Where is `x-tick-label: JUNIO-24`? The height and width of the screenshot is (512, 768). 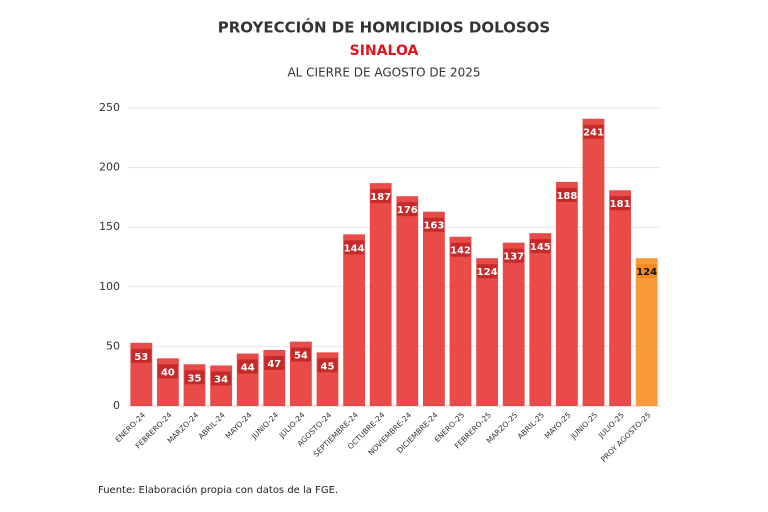
x-tick-label: JUNIO-24 is located at coordinates (264, 425).